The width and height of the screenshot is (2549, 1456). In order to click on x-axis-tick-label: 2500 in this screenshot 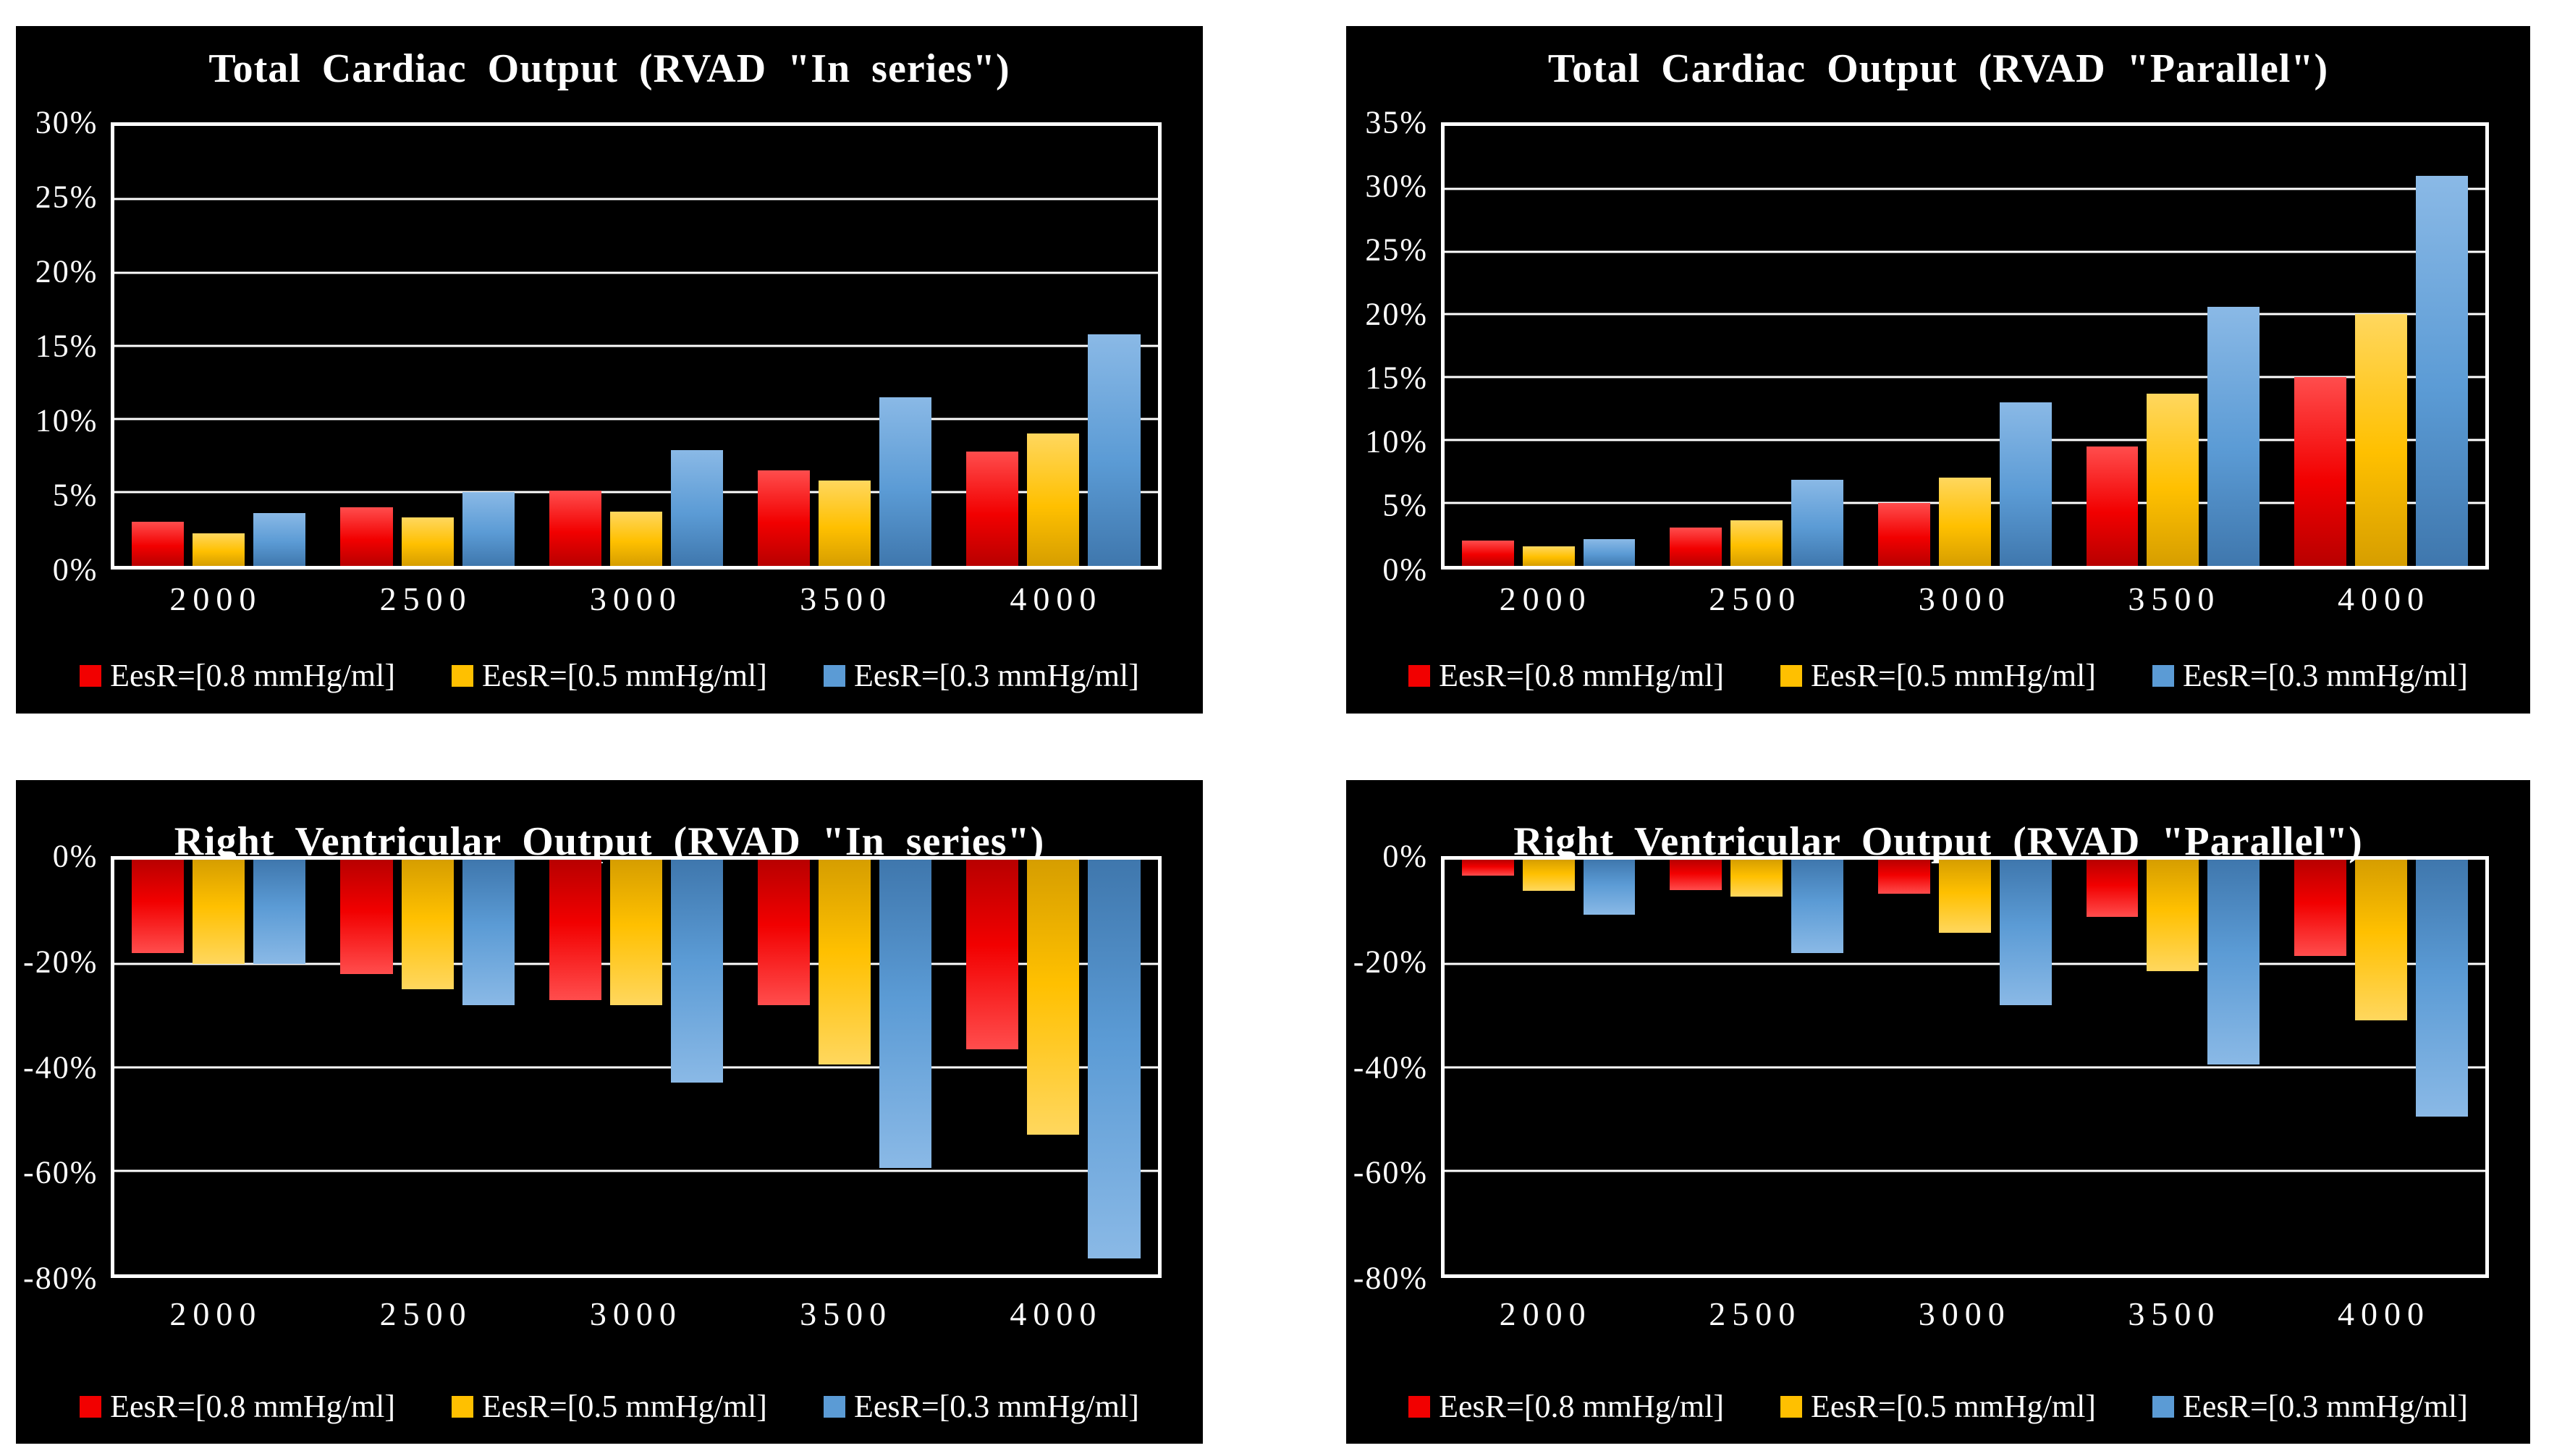, I will do `click(1755, 598)`.